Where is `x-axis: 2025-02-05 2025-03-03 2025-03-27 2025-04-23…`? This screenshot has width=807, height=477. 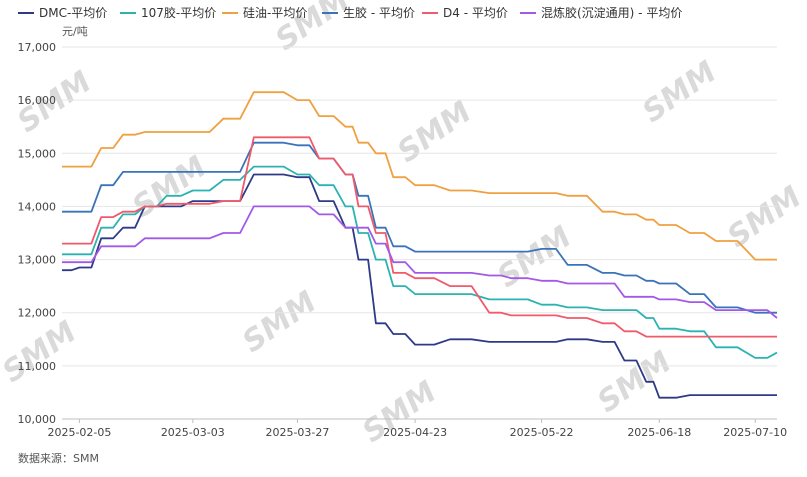
x-axis: 2025-02-05 2025-03-03 2025-03-27 2025-04-23… is located at coordinates (417, 429).